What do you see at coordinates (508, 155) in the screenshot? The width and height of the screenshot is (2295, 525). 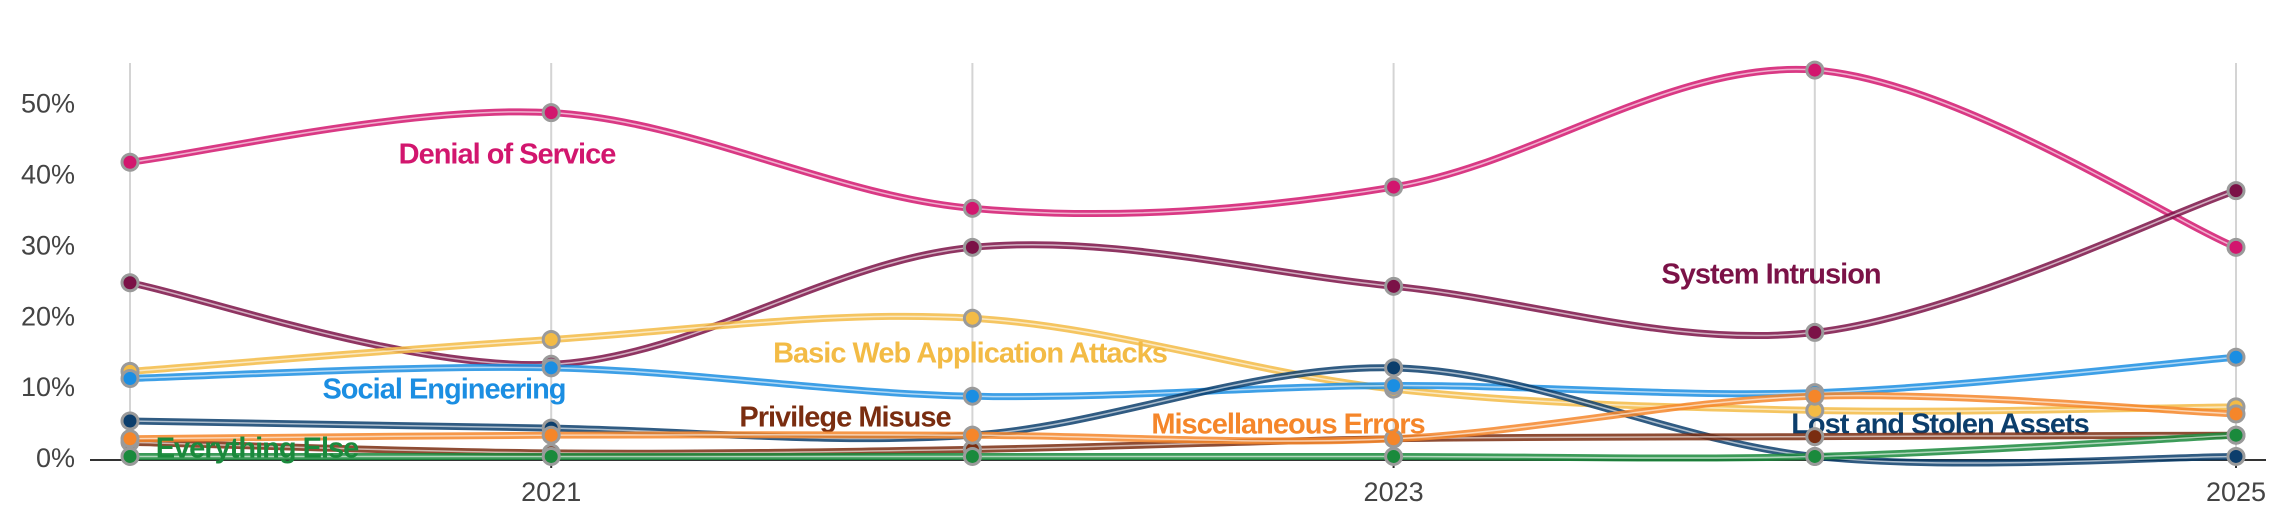 I see `series-label: Denial of Service` at bounding box center [508, 155].